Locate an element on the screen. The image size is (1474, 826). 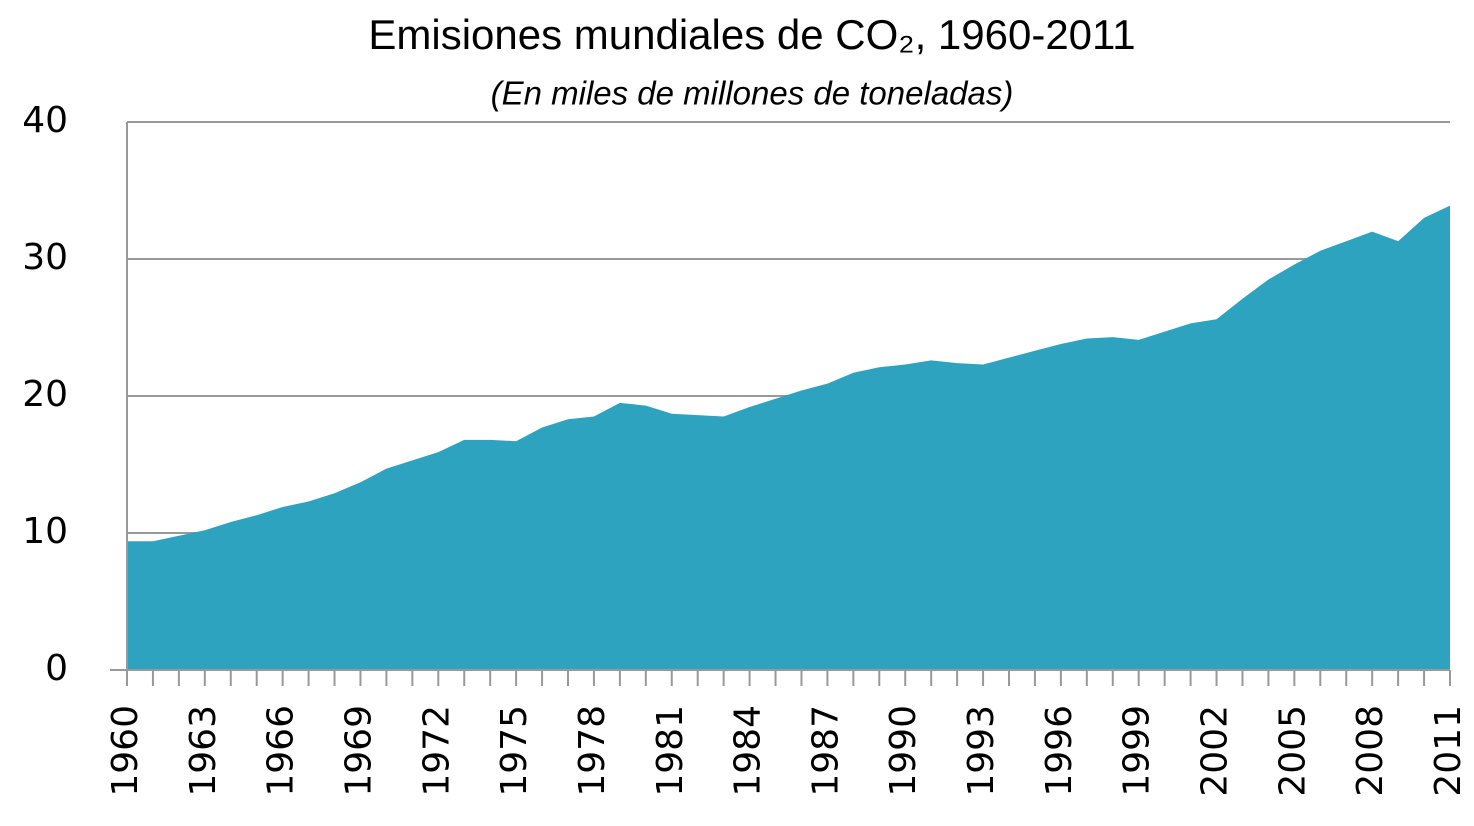
chart-title: Emisiones mundiales de CO₂, 1960-2011 is located at coordinates (751, 34).